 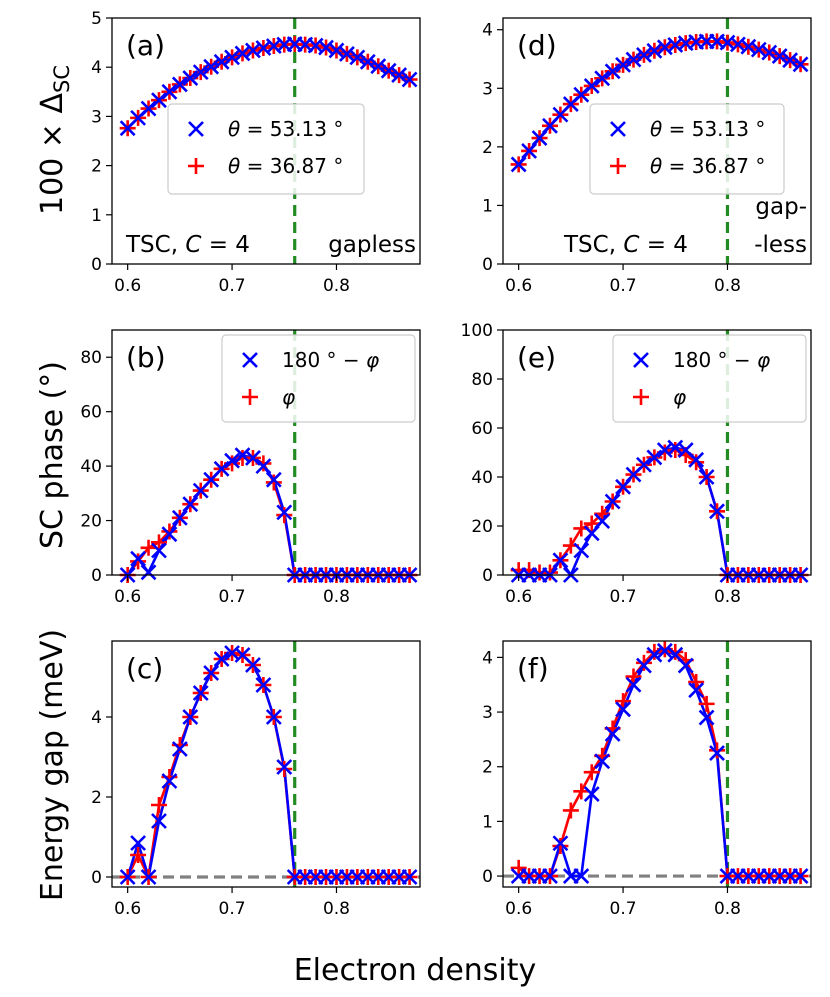 I want to click on y-tick-label: 80, so click(x=482, y=380).